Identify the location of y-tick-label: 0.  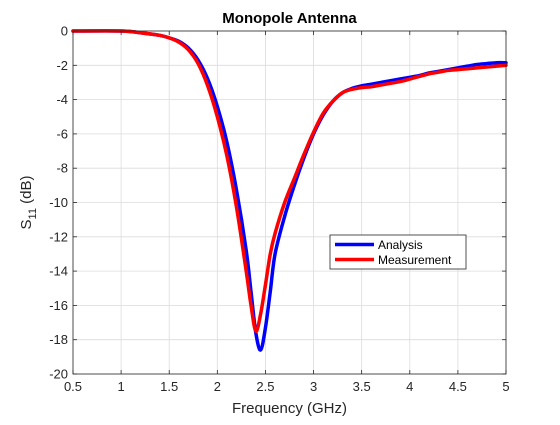
(64, 31).